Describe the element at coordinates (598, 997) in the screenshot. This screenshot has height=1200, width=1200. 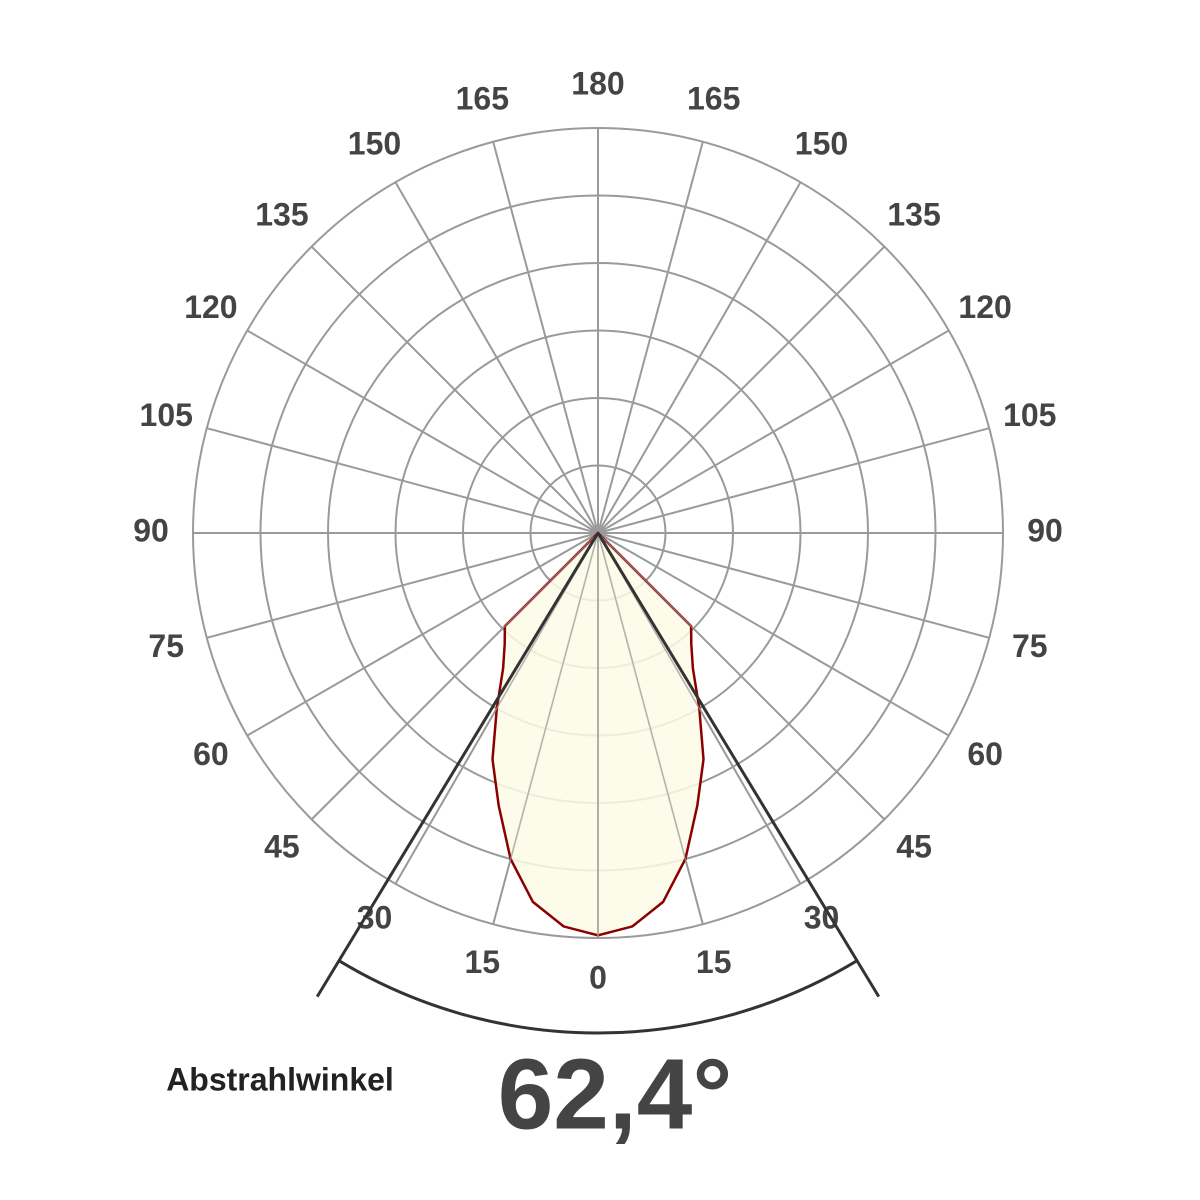
I see `beam-arc` at that location.